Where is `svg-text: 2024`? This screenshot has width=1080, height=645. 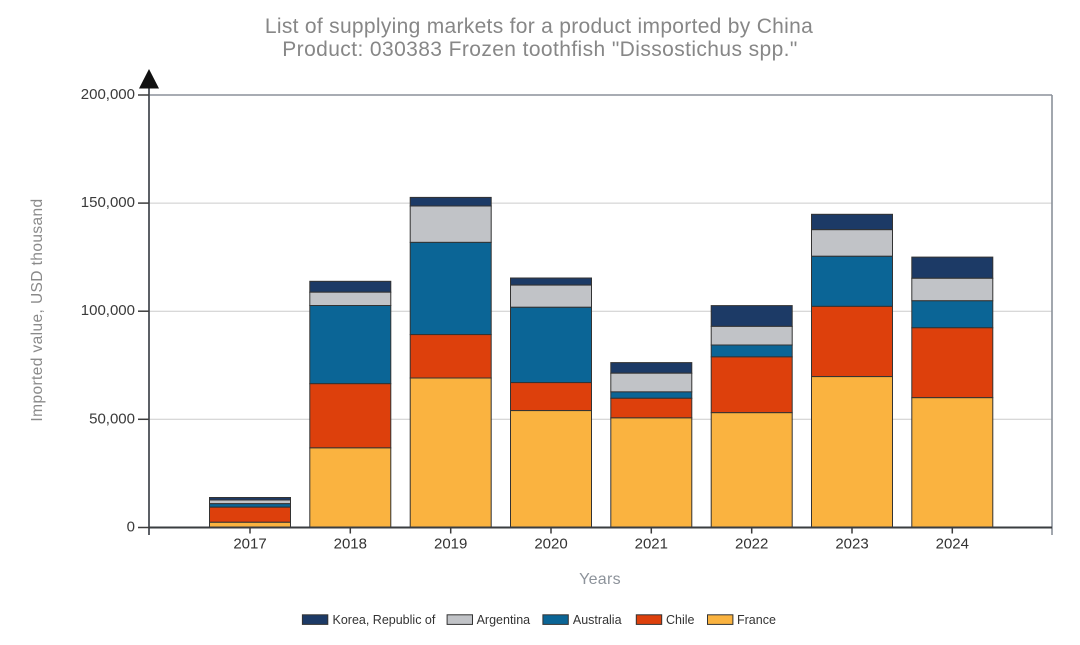 svg-text: 2024 is located at coordinates (952, 544).